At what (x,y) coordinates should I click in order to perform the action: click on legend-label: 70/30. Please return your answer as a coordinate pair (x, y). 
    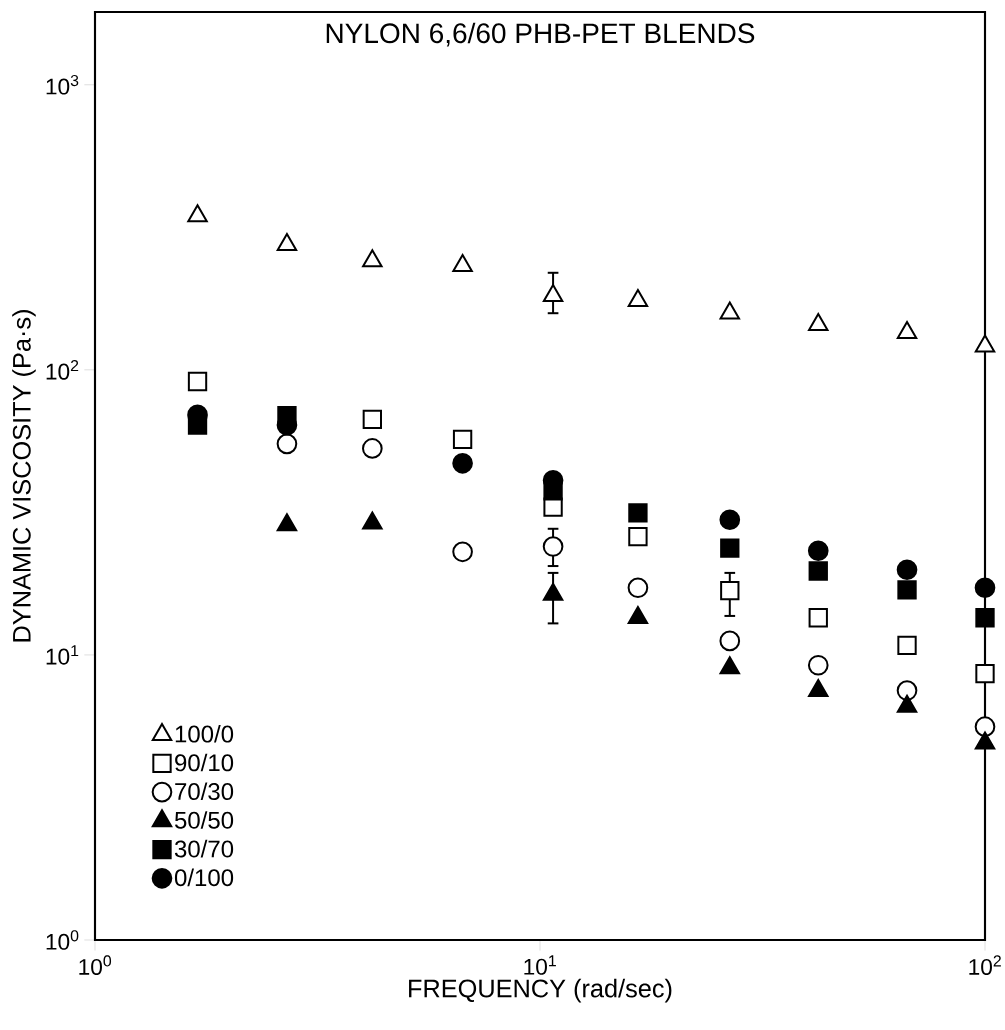
    Looking at the image, I should click on (204, 791).